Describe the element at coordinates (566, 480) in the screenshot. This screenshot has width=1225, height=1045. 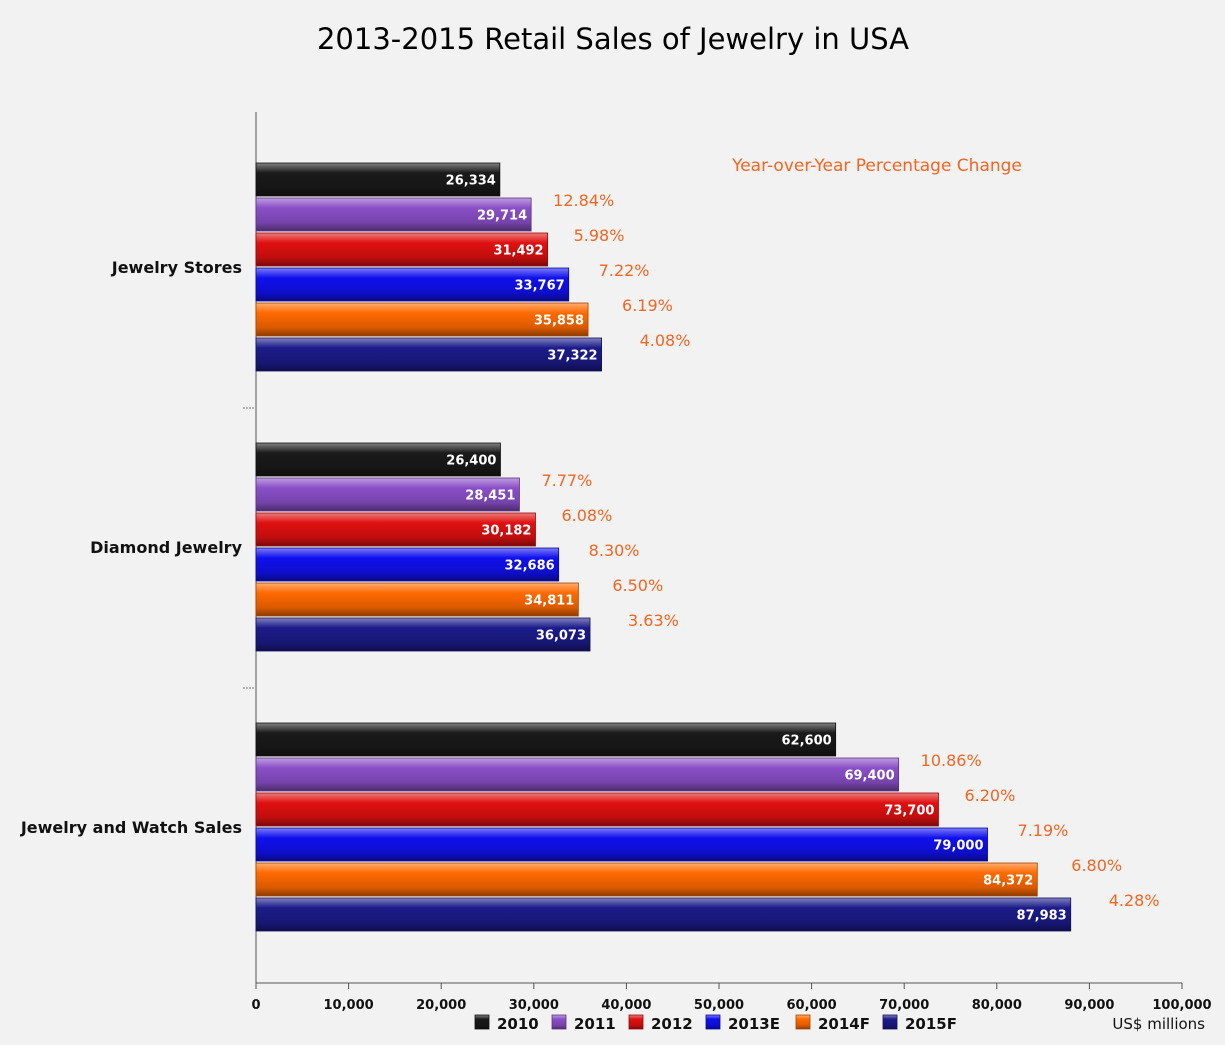
I see `yoy-pct-label: 7.77%` at that location.